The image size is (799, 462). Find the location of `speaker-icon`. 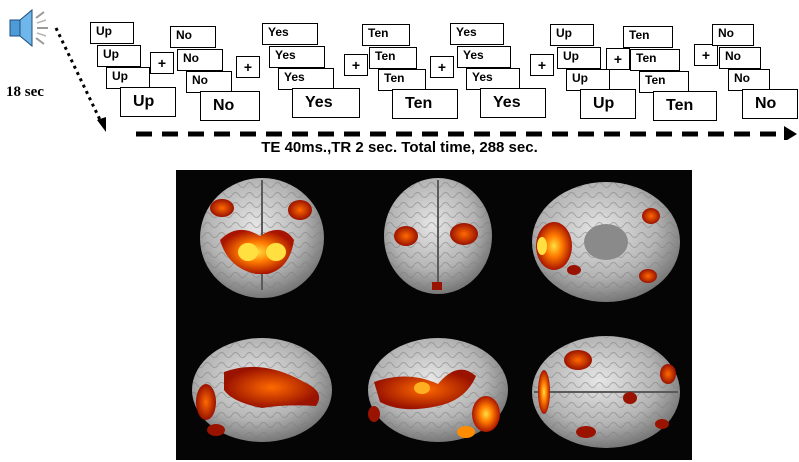

speaker-icon is located at coordinates (28, 28).